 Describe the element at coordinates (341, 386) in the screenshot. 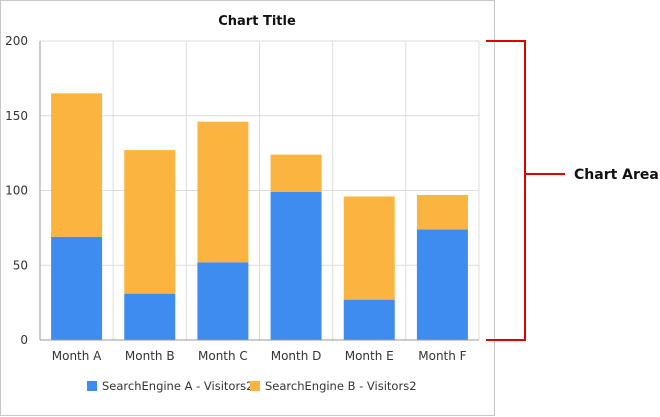

I see `legend-label: SearchEngine B - Visitors2` at that location.